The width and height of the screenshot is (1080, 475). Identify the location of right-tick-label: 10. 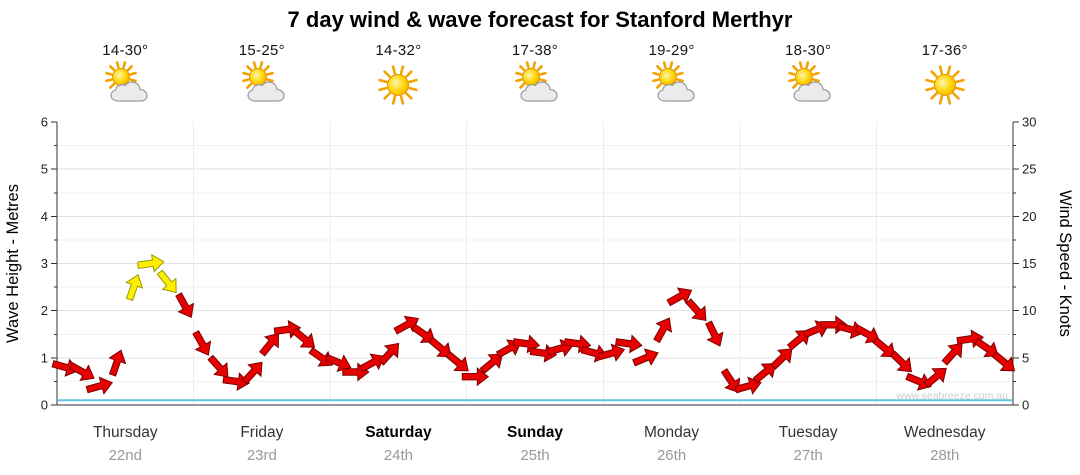
(1029, 310).